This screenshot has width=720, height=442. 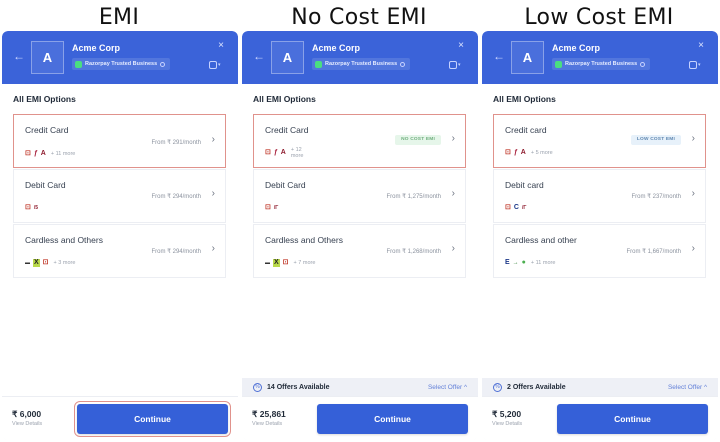 What do you see at coordinates (27, 414) in the screenshot?
I see `total-amount: ₹ 6,000` at bounding box center [27, 414].